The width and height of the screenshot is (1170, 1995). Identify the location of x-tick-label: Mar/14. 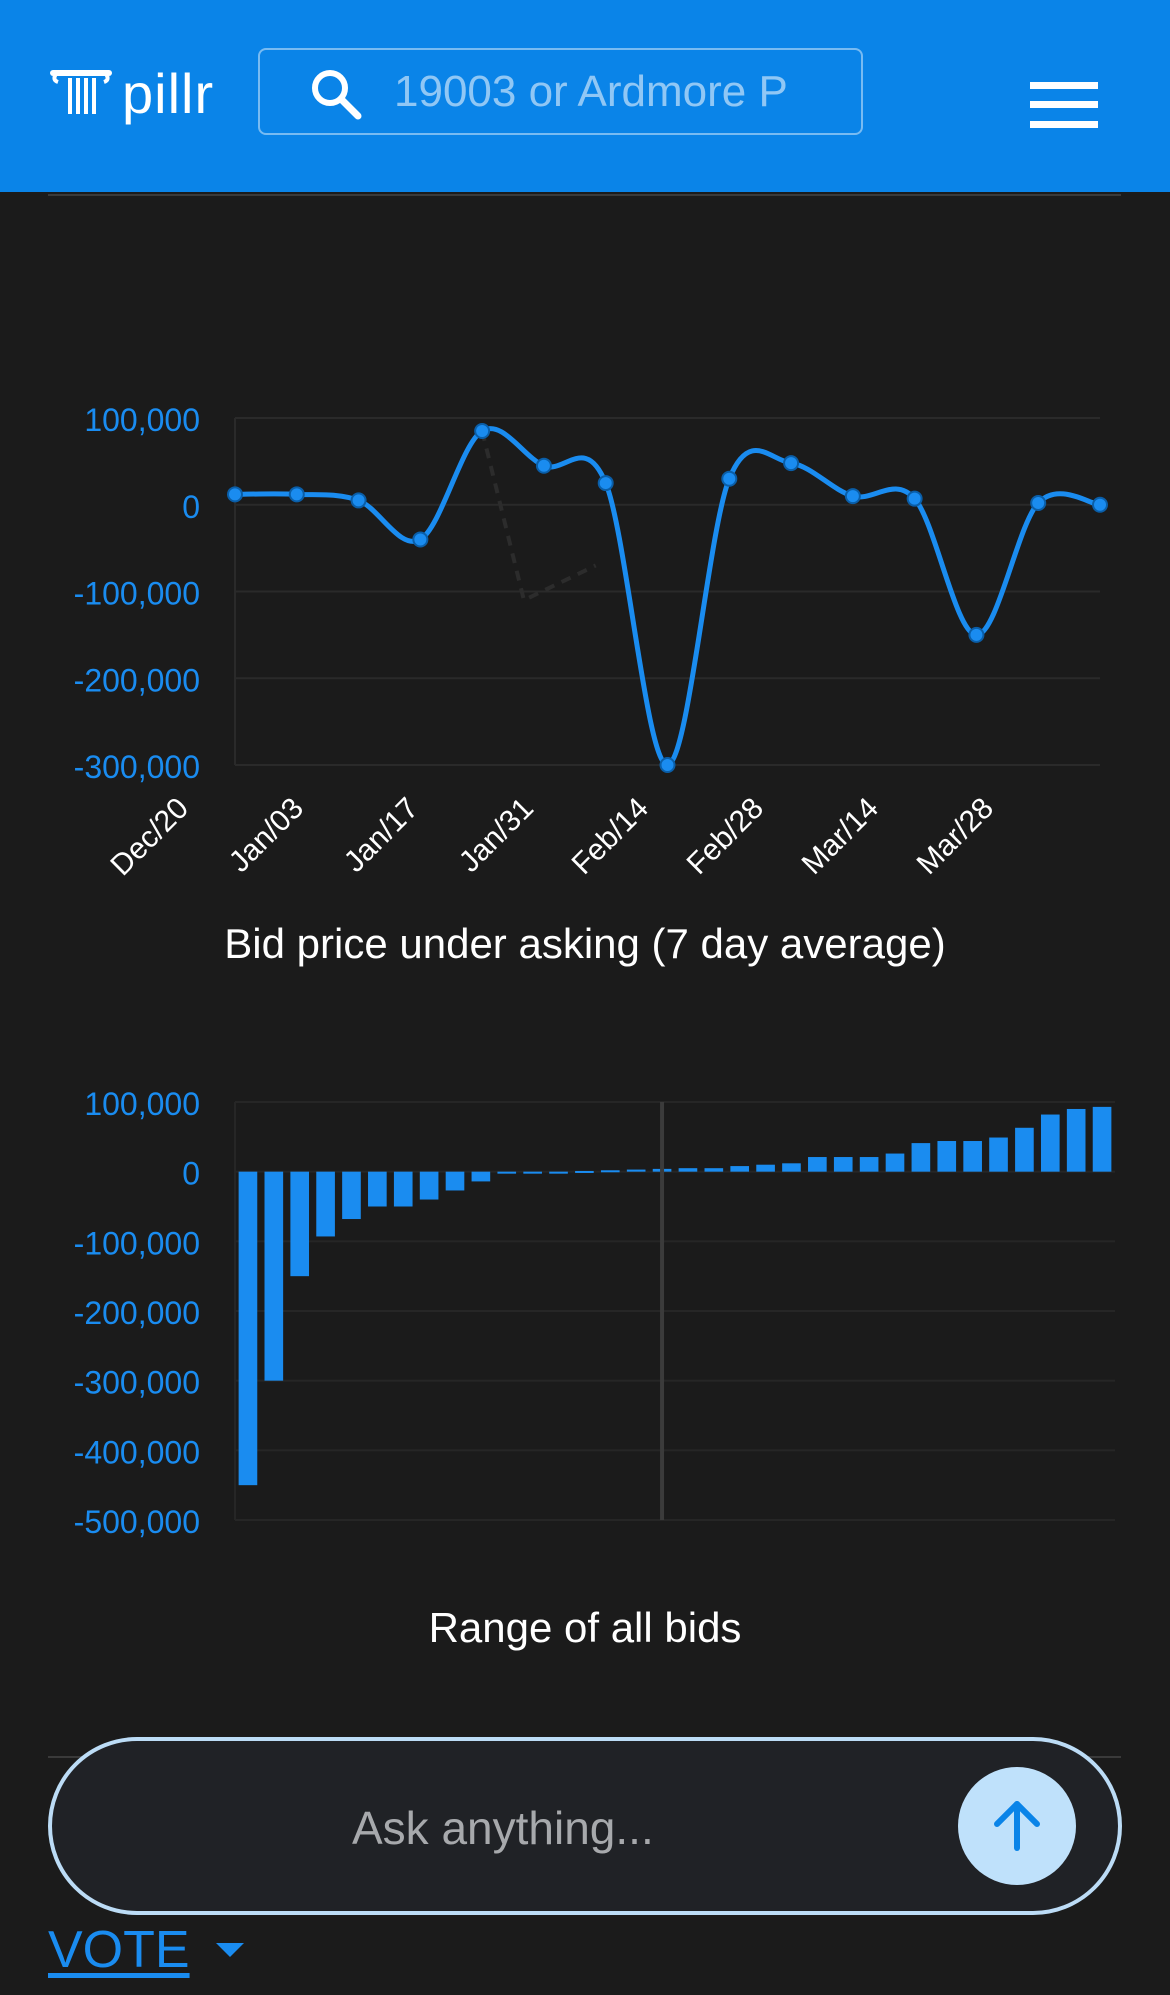
(840, 836).